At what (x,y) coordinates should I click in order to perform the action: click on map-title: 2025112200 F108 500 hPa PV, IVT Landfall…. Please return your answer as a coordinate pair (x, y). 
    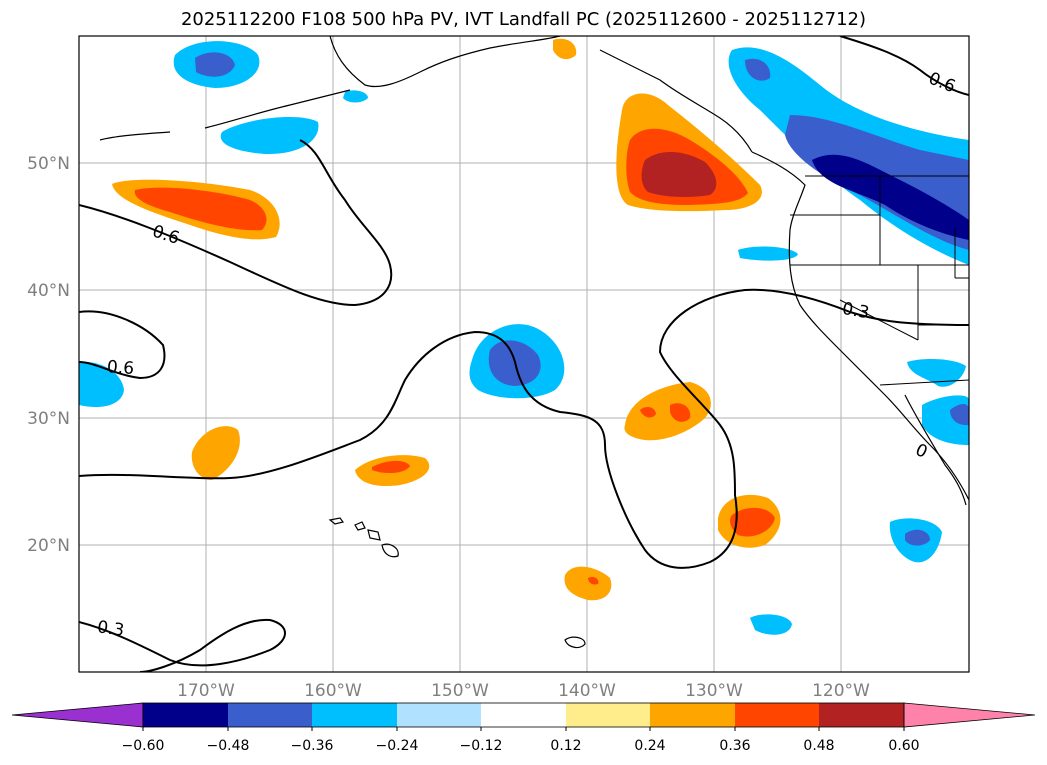
    Looking at the image, I should click on (523, 19).